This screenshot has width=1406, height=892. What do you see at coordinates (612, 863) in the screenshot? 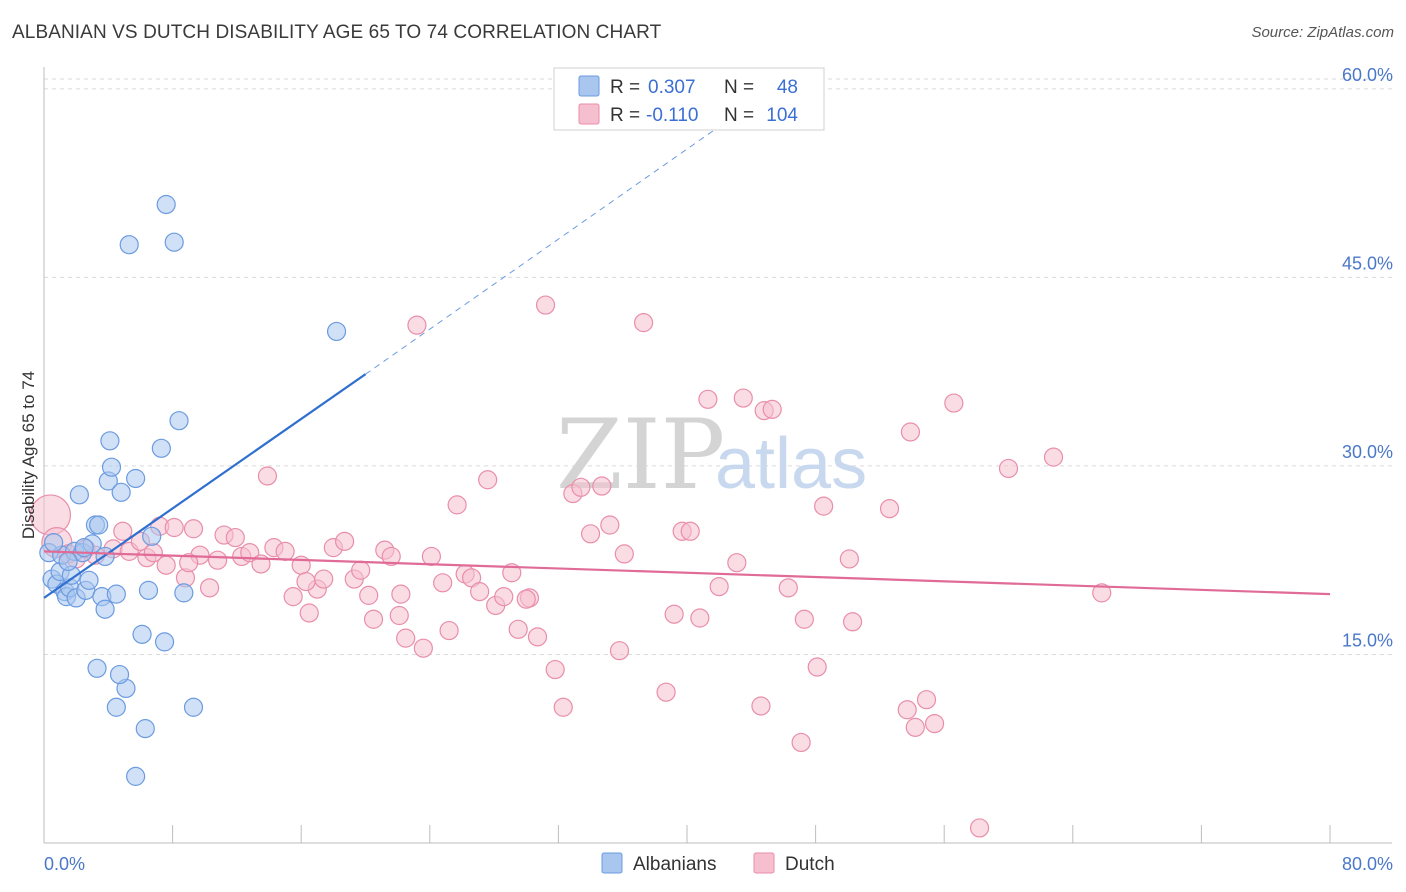
I see `bottom-legend-swatch-albanians` at bounding box center [612, 863].